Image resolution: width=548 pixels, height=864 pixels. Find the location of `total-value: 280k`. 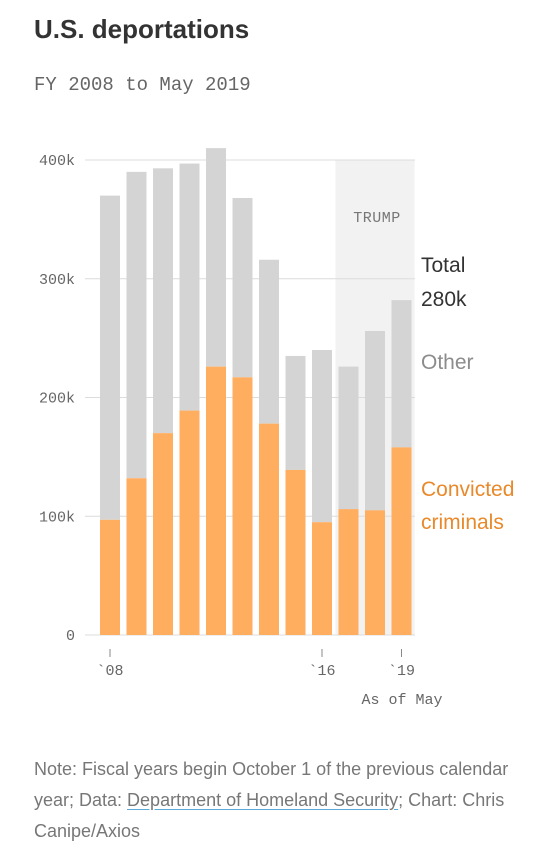

total-value: 280k is located at coordinates (444, 299).